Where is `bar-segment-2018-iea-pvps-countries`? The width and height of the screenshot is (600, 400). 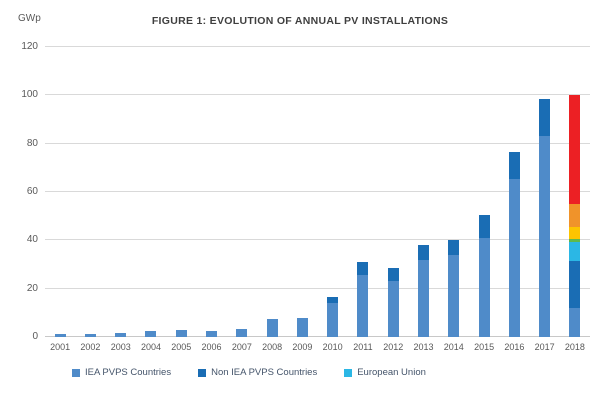
bar-segment-2018-iea-pvps-countries is located at coordinates (575, 322).